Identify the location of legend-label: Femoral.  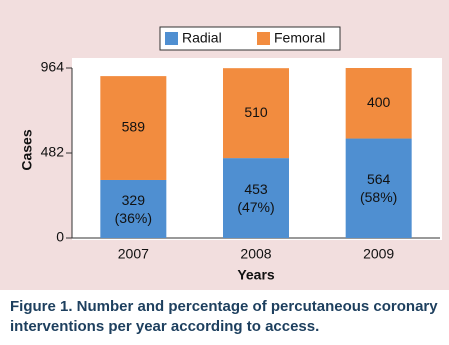
(299, 38).